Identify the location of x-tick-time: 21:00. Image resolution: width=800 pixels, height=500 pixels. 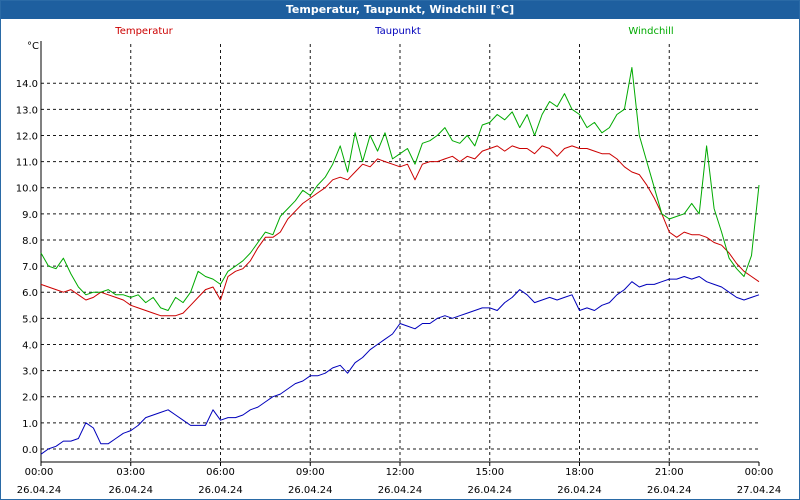
(669, 472).